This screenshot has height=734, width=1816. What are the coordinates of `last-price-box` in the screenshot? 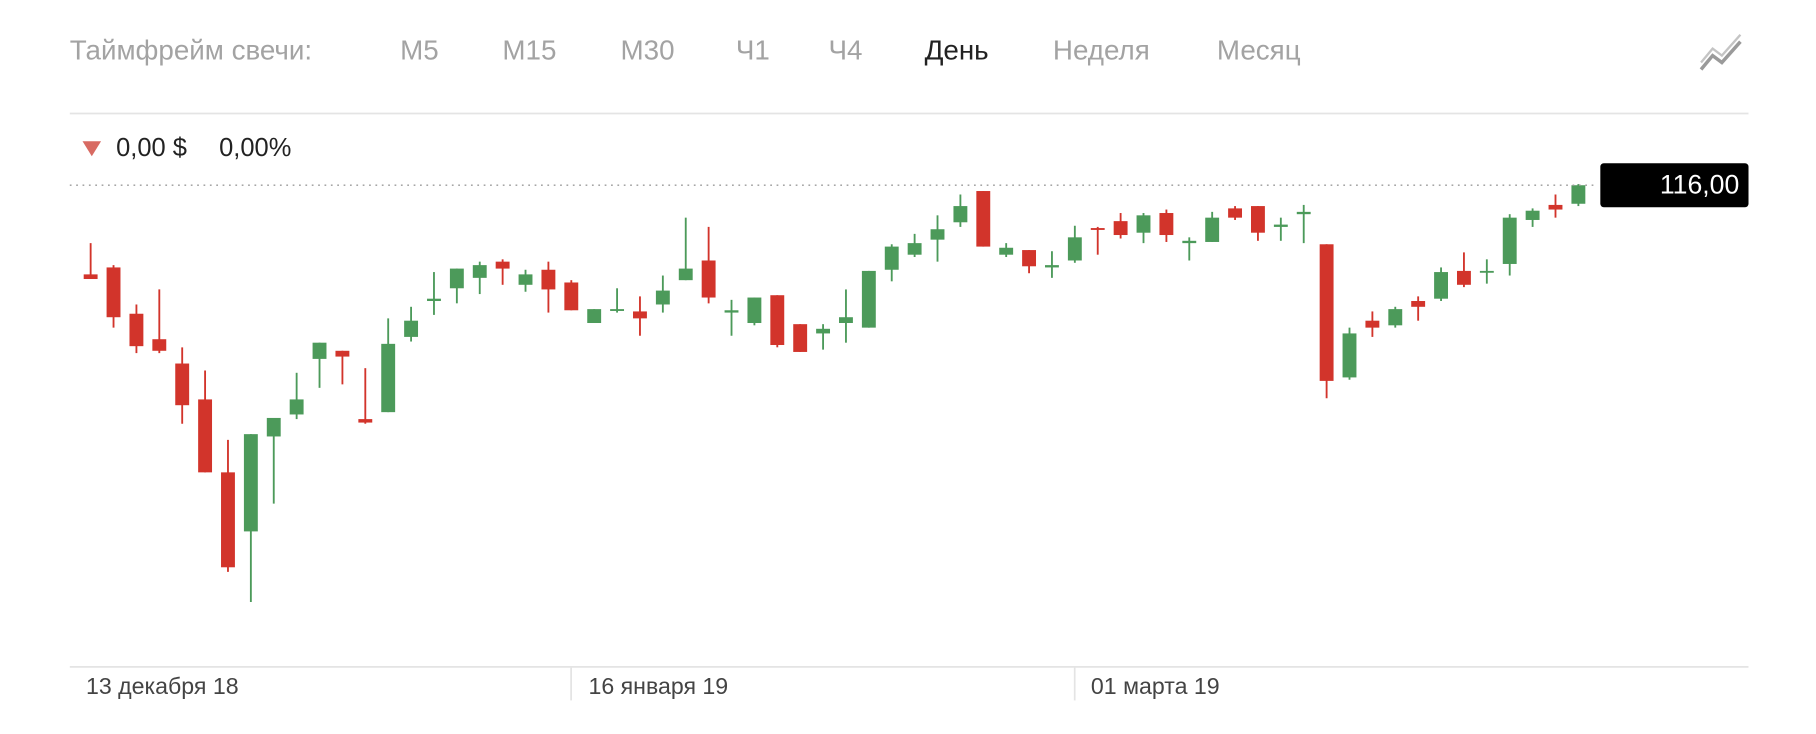 It's located at (1674, 185).